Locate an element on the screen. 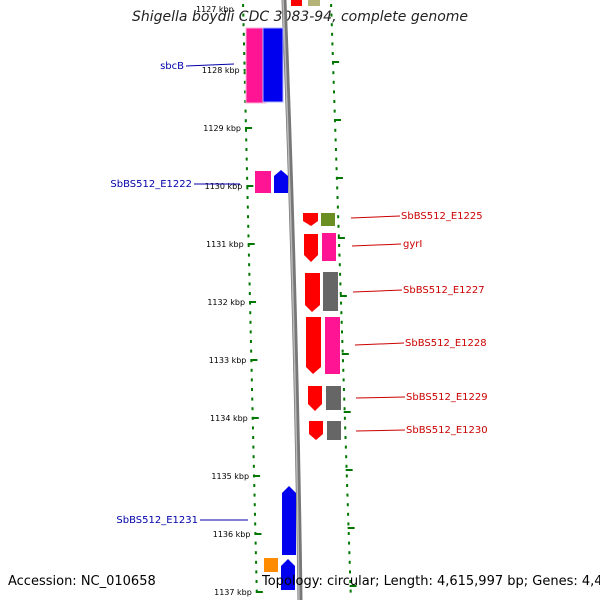  tick-label: 1133 kbp is located at coordinates (228, 360).